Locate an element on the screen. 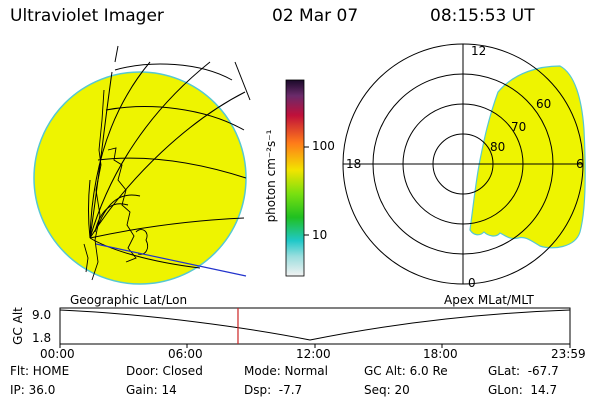 The width and height of the screenshot is (600, 400). altitude-plot-frame is located at coordinates (315, 326).